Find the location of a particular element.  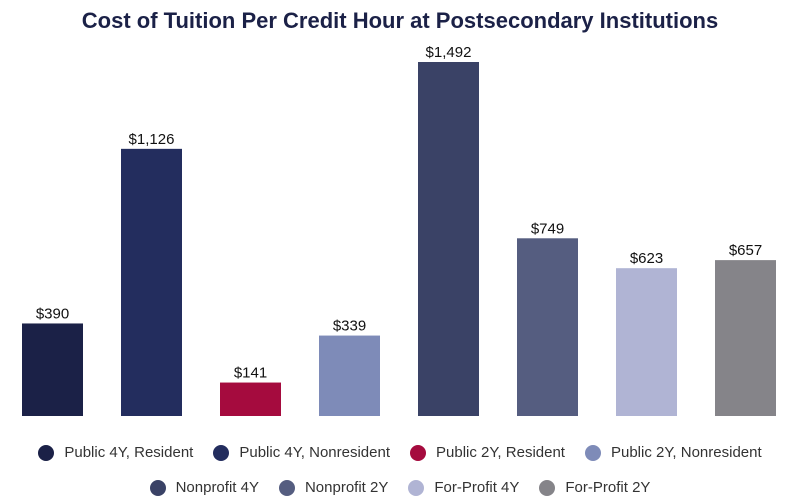

bar-value-label: $141 is located at coordinates (250, 373).